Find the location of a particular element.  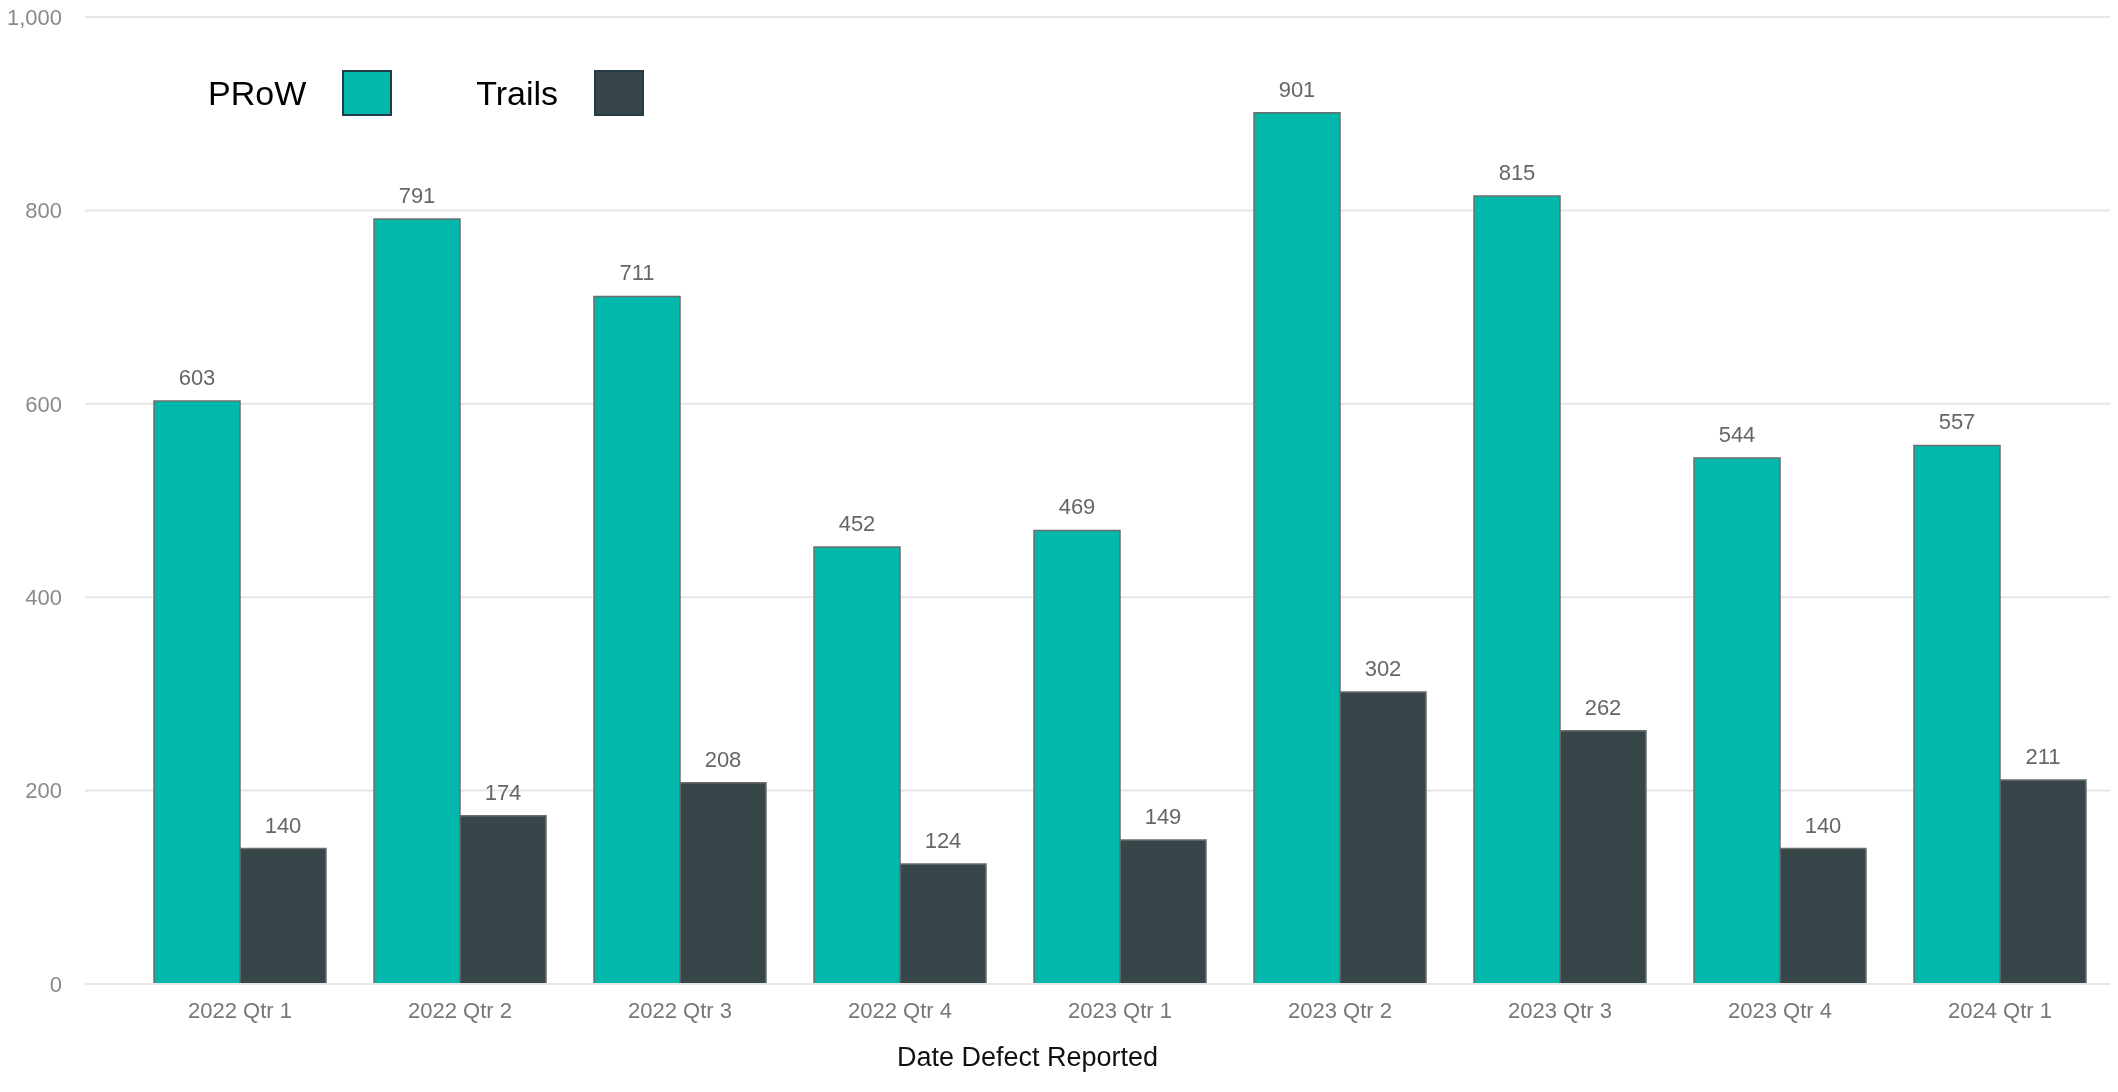

y-tick-label: 200 is located at coordinates (43, 791).